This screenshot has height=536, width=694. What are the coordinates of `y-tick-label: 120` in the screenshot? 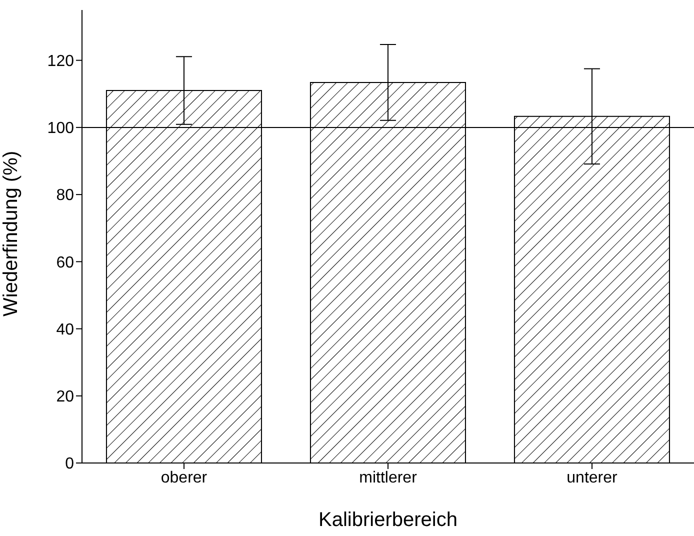 It's located at (60, 61).